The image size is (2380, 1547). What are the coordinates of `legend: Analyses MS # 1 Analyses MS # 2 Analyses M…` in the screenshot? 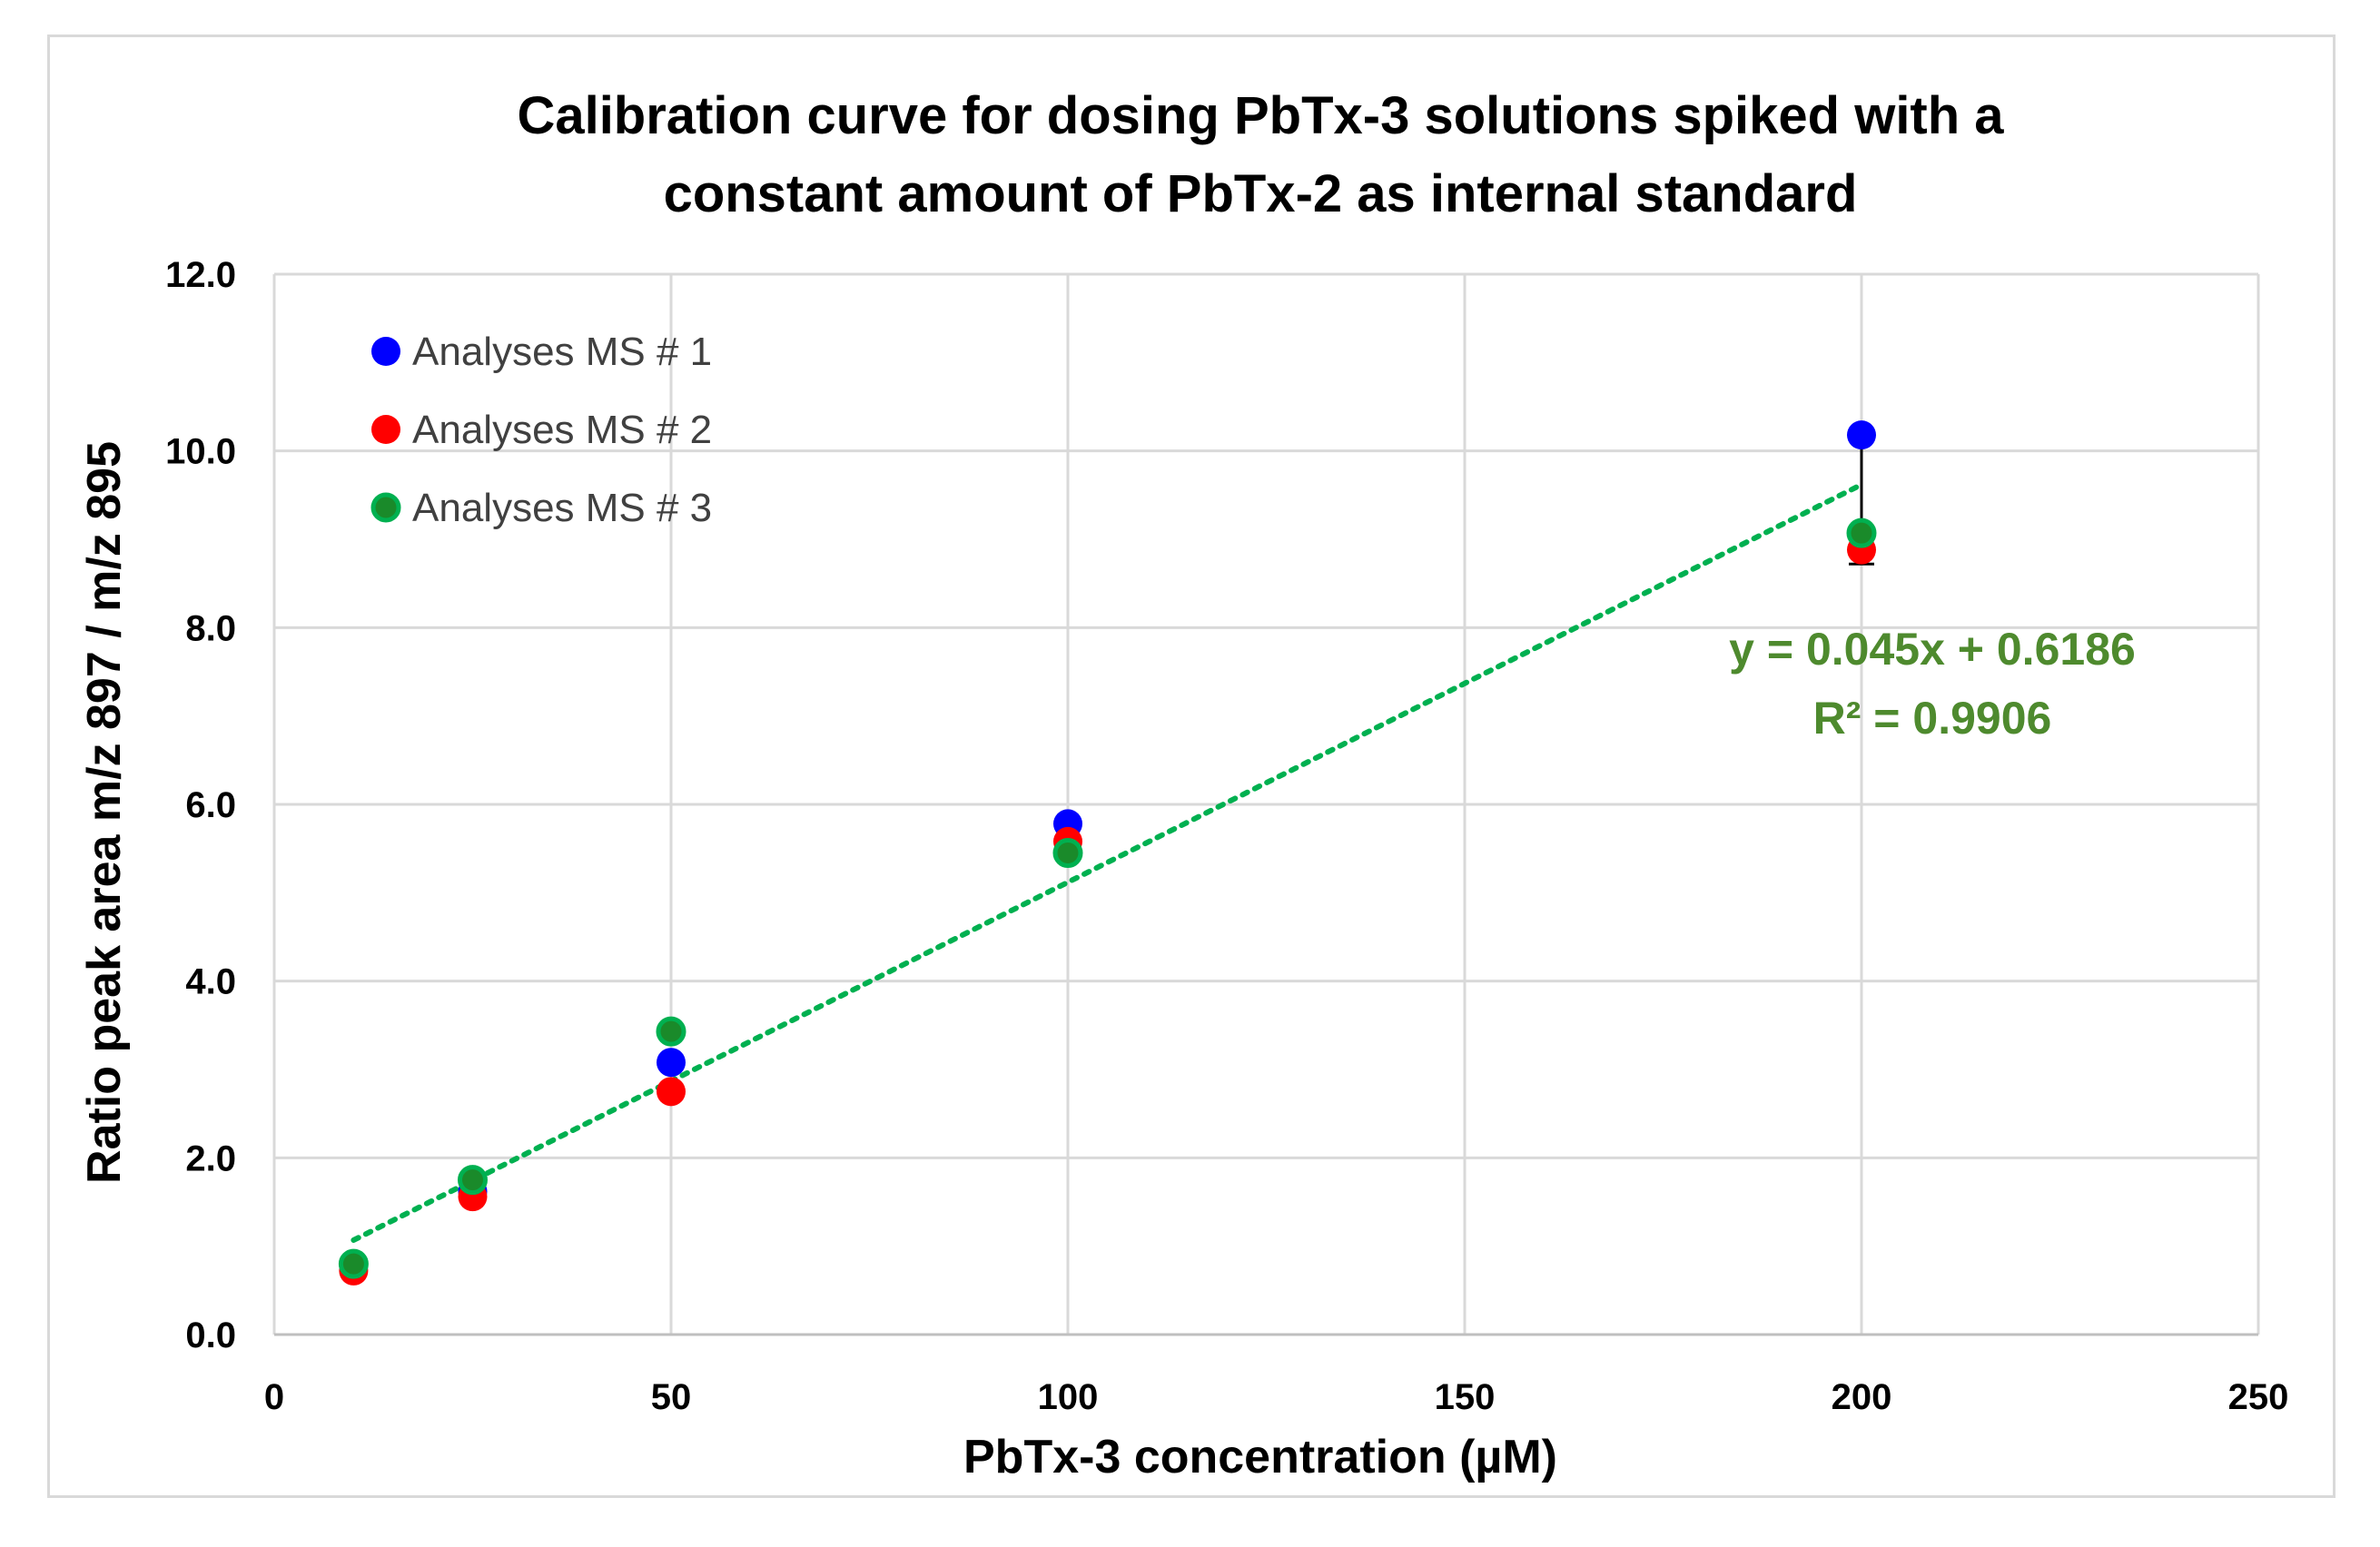 It's located at (541, 430).